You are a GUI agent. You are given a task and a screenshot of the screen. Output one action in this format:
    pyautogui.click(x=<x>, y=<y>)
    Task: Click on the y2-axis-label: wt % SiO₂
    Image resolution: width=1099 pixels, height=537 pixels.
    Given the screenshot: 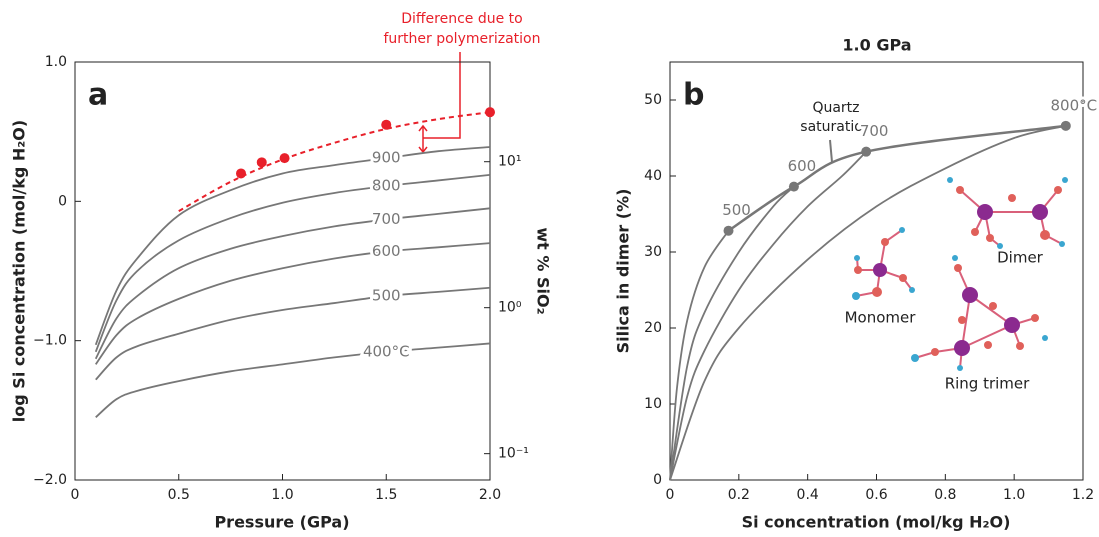 What is the action you would take?
    pyautogui.click(x=543, y=270)
    